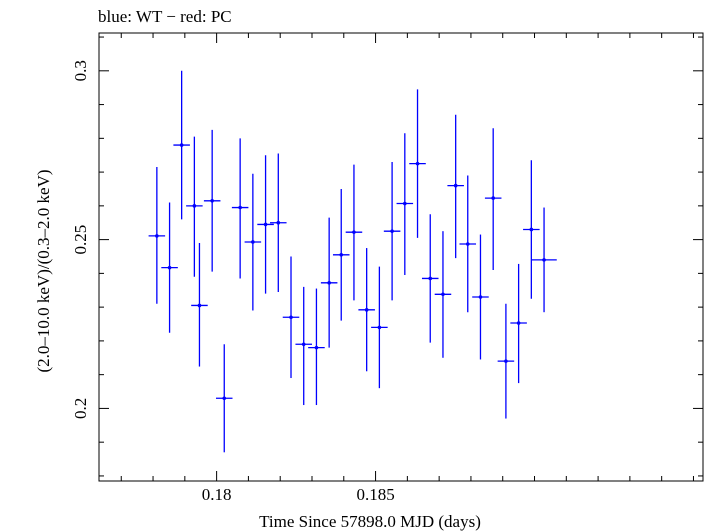  What do you see at coordinates (165, 16) in the screenshot?
I see `chart-header: blue: WT − red: PC` at bounding box center [165, 16].